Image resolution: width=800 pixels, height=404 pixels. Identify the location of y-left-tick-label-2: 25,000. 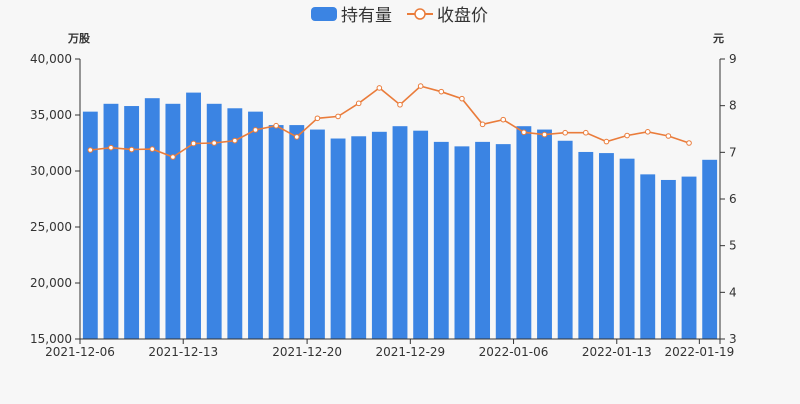
(51, 227).